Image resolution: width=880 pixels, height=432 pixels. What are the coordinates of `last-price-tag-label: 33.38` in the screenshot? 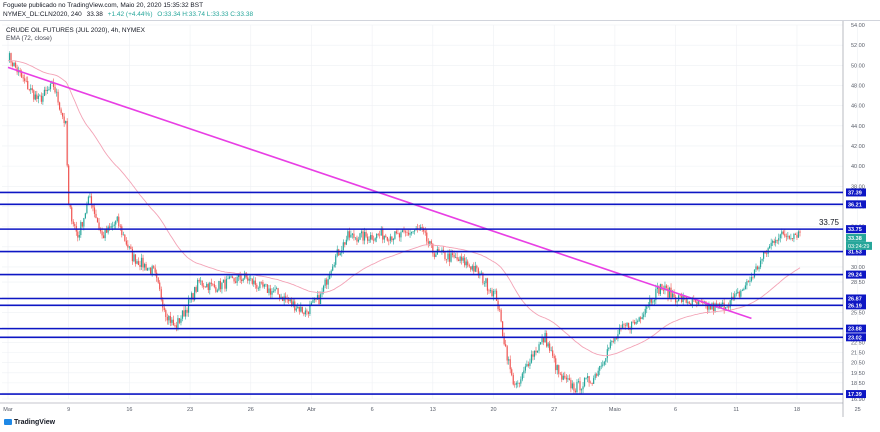 It's located at (855, 239).